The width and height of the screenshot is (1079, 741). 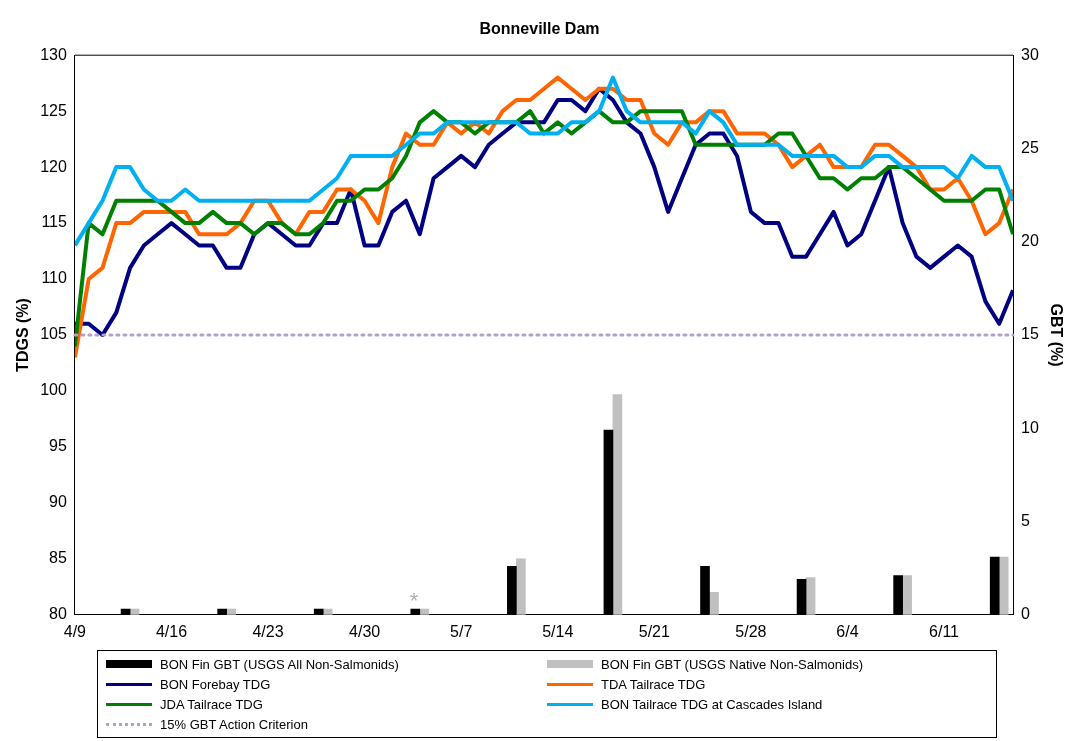 What do you see at coordinates (58, 614) in the screenshot?
I see `y-tick-label: 80` at bounding box center [58, 614].